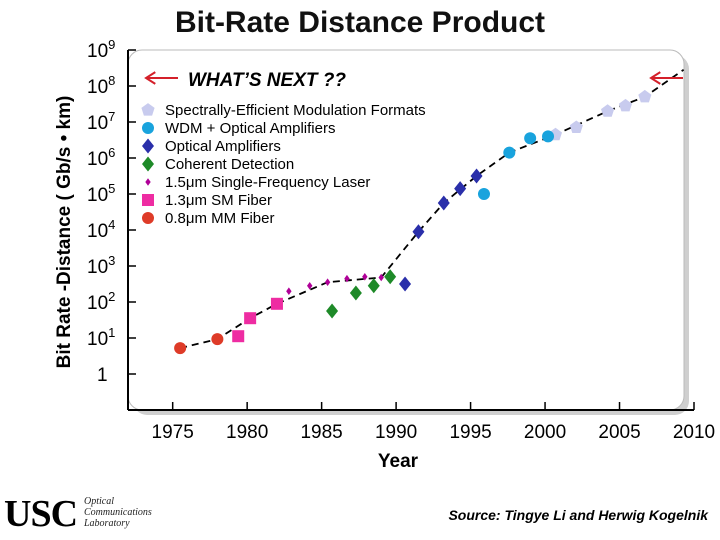 This screenshot has width=720, height=540. Describe the element at coordinates (101, 157) in the screenshot. I see `y-tick-label: 10⁶` at that location.